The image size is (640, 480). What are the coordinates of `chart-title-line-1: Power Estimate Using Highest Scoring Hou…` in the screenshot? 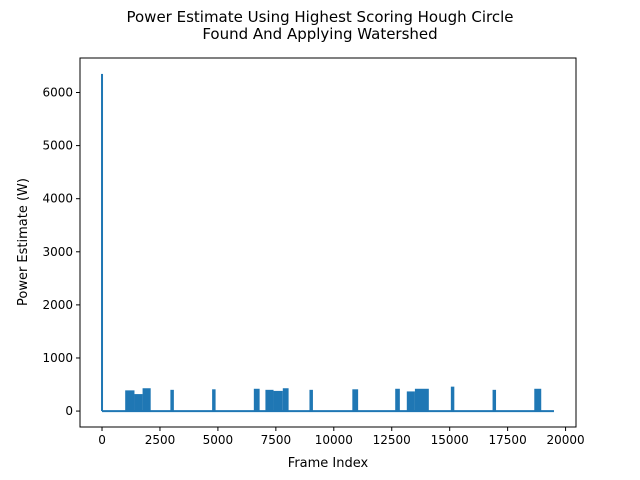 It's located at (319, 17).